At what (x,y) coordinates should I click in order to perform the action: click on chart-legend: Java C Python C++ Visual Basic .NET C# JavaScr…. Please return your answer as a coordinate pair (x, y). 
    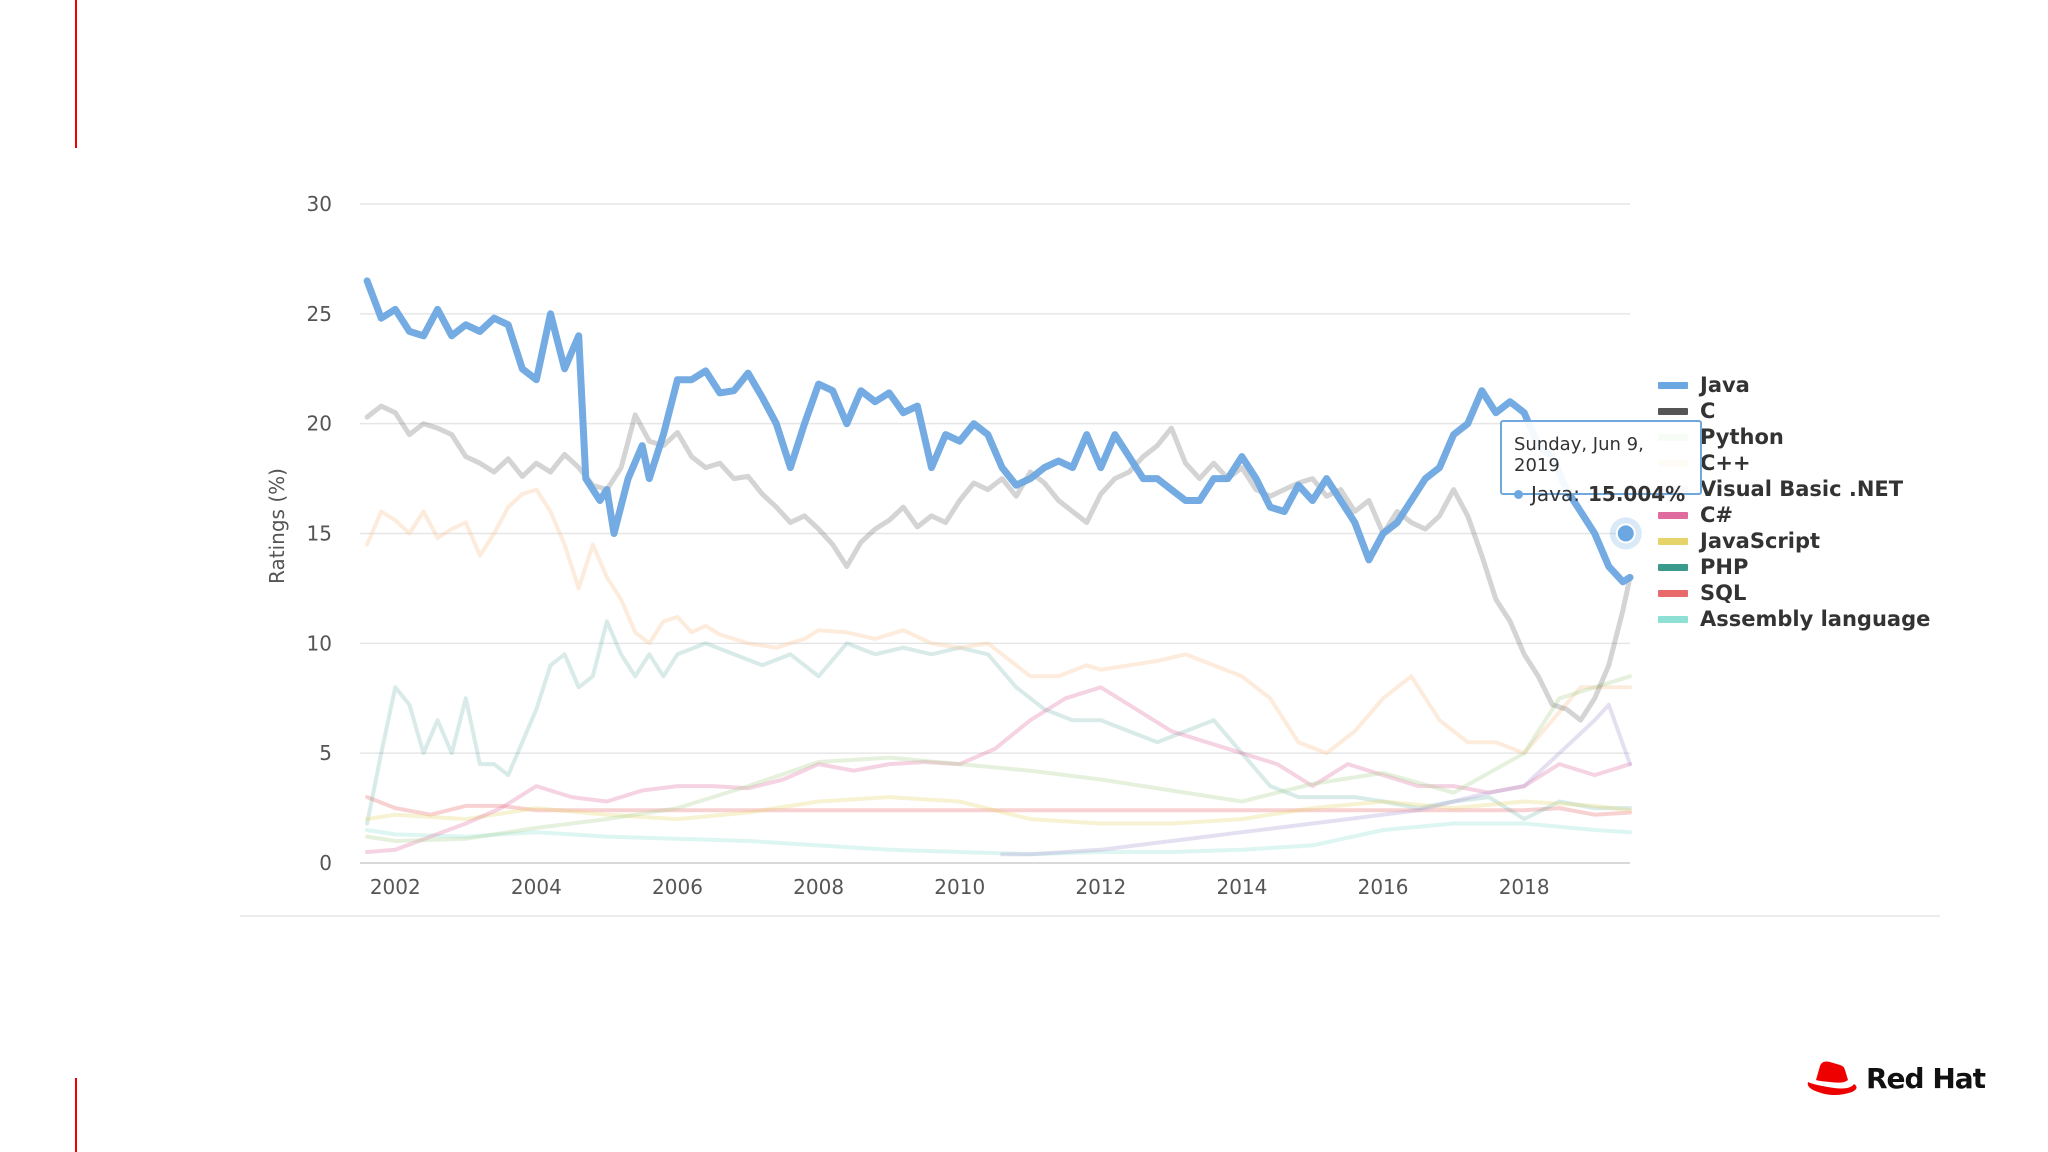
    Looking at the image, I should click on (1794, 502).